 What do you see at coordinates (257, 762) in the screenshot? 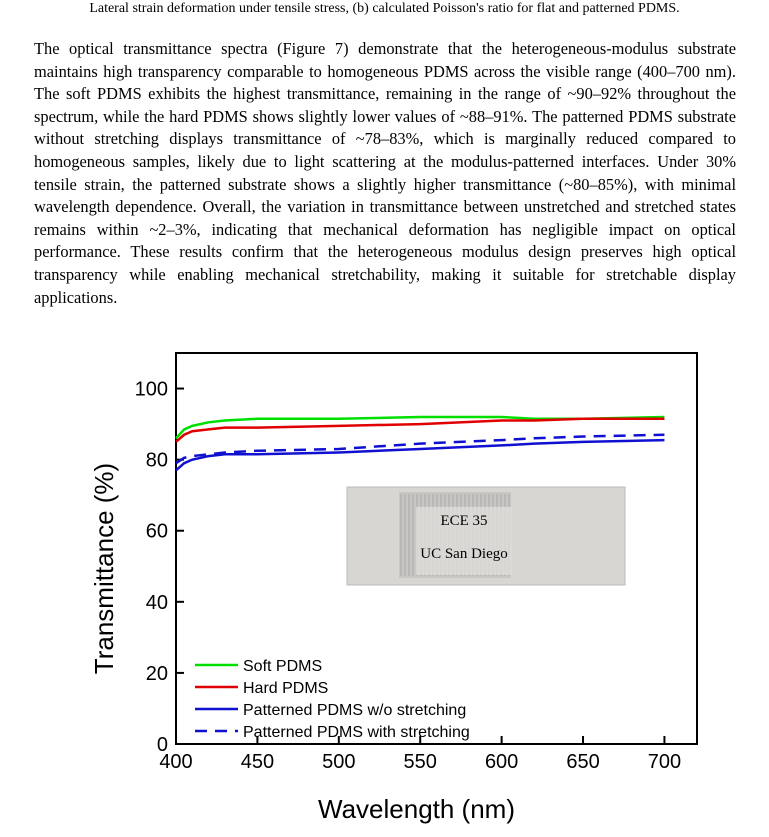
I see `x-tick-label: 450` at bounding box center [257, 762].